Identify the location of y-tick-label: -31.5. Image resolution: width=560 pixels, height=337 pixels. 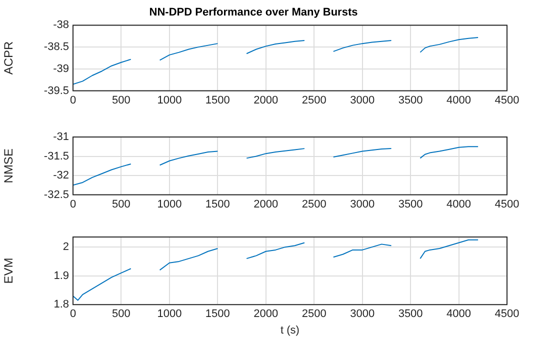
(56, 156).